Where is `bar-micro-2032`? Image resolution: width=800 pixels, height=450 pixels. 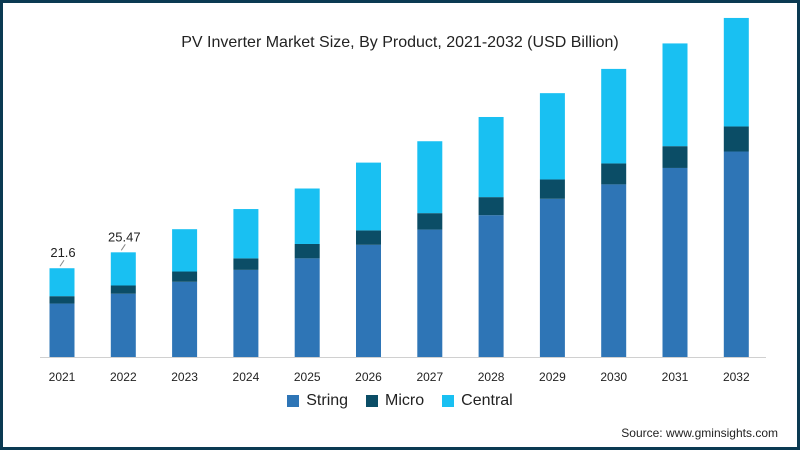 bar-micro-2032 is located at coordinates (736, 139).